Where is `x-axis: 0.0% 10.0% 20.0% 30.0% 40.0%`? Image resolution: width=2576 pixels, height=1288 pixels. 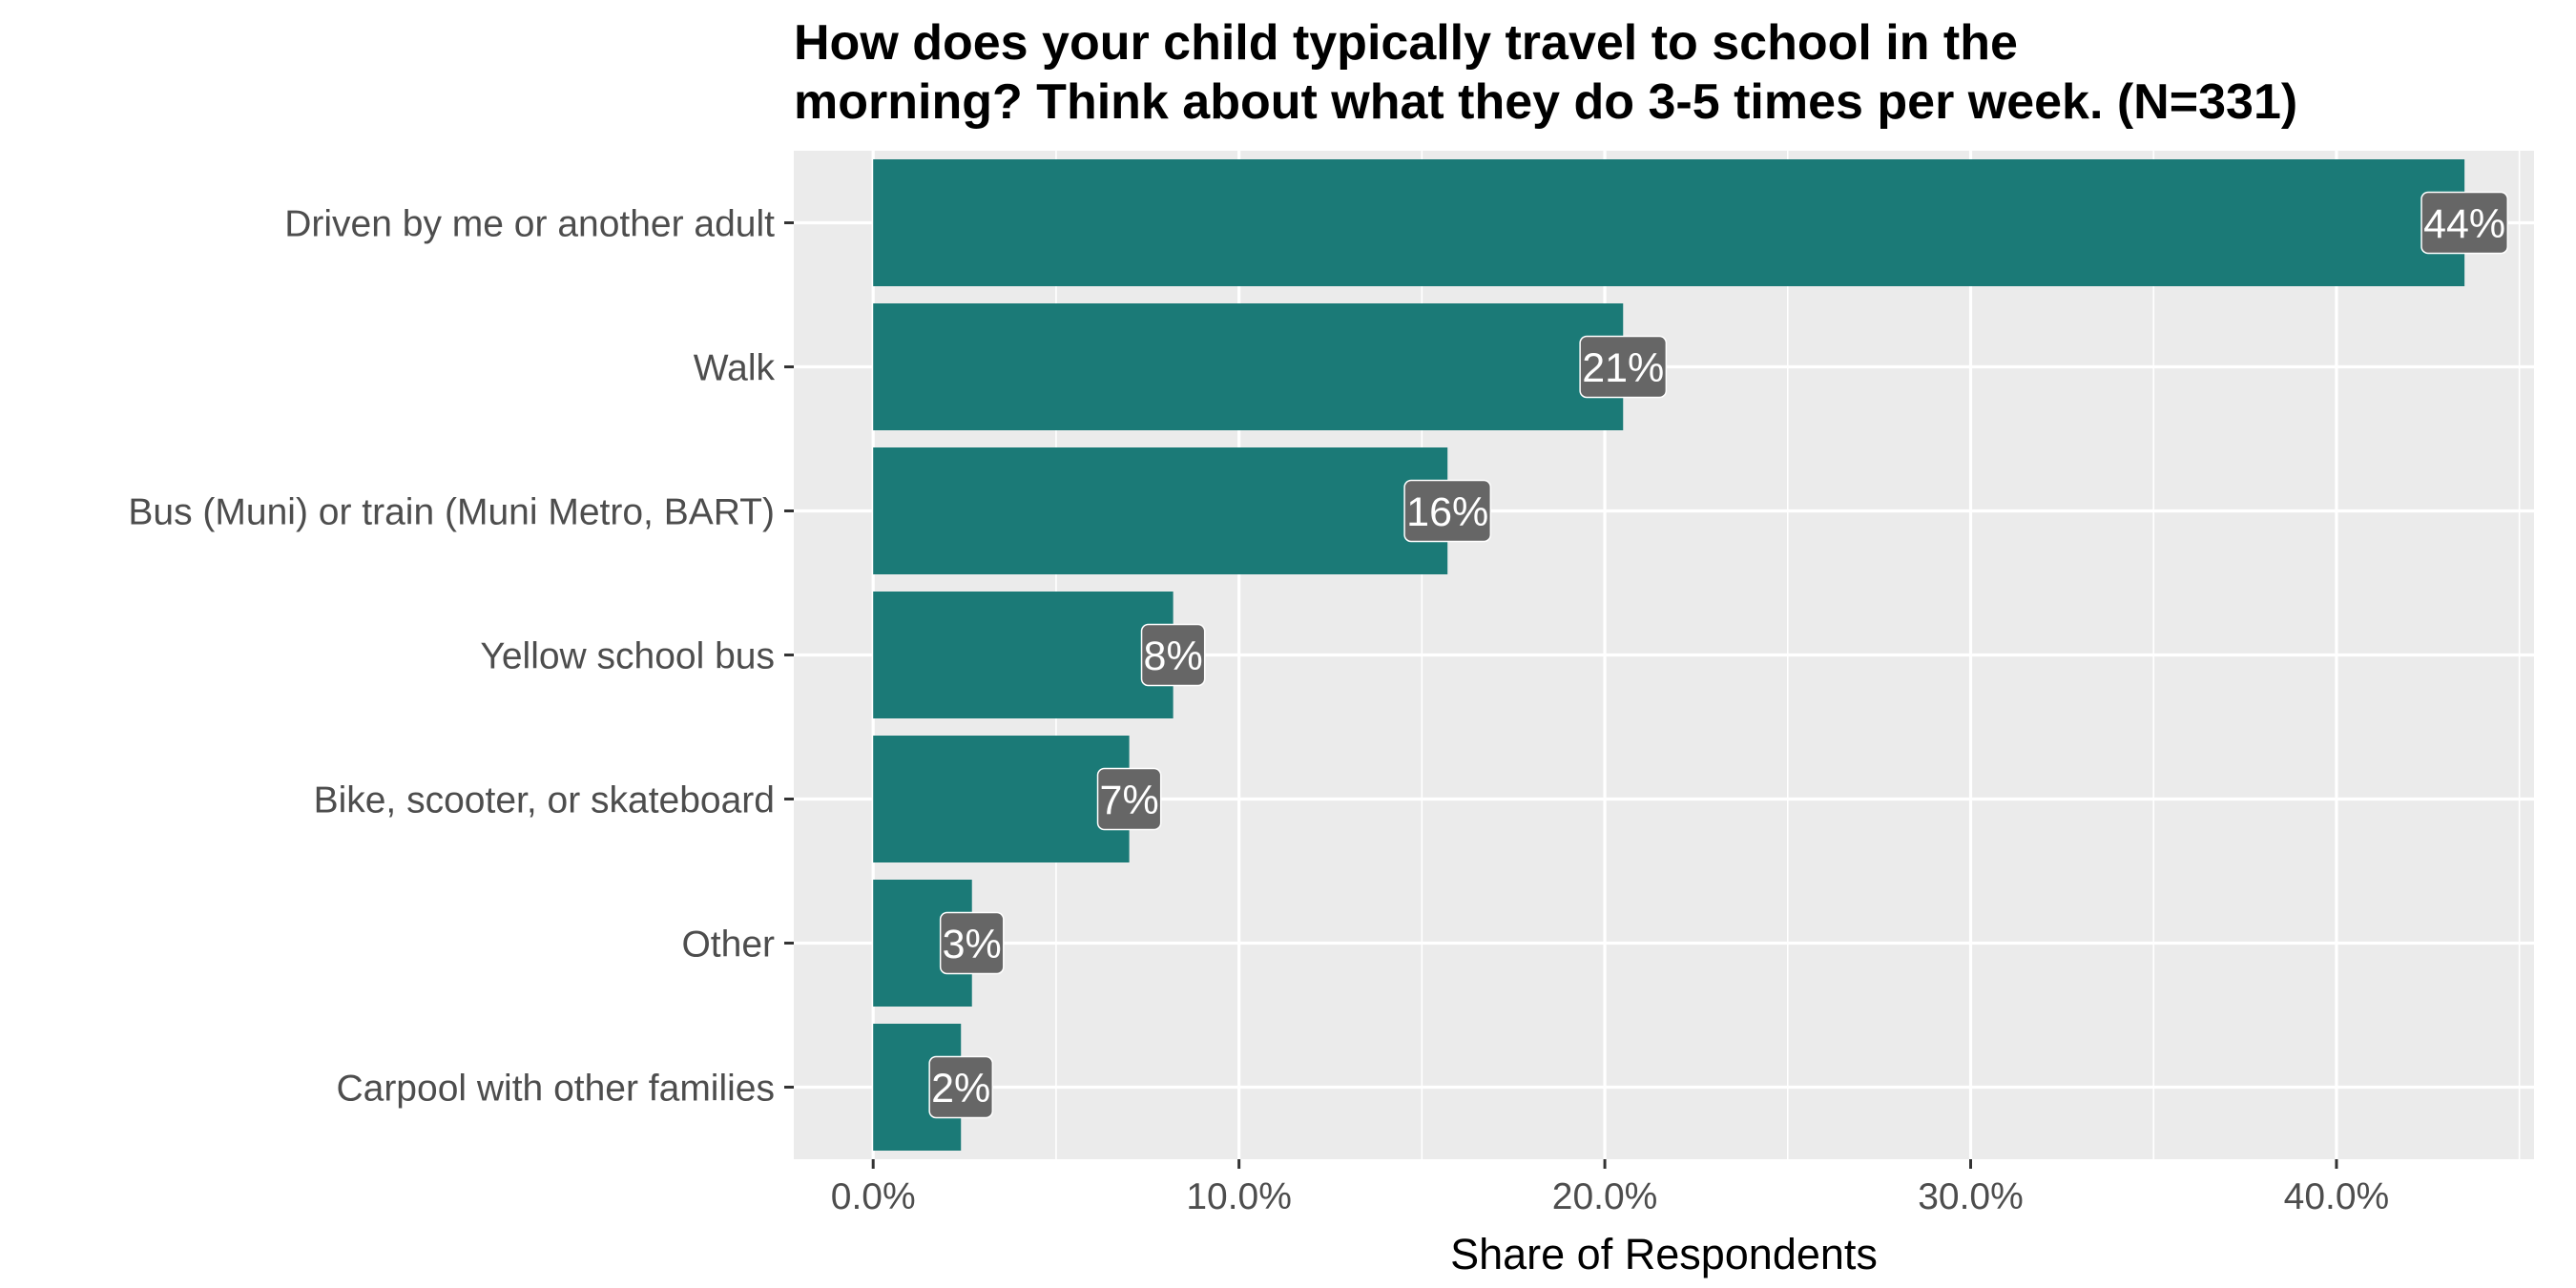 x-axis: 0.0% 10.0% 20.0% 30.0% 40.0% is located at coordinates (1610, 1188).